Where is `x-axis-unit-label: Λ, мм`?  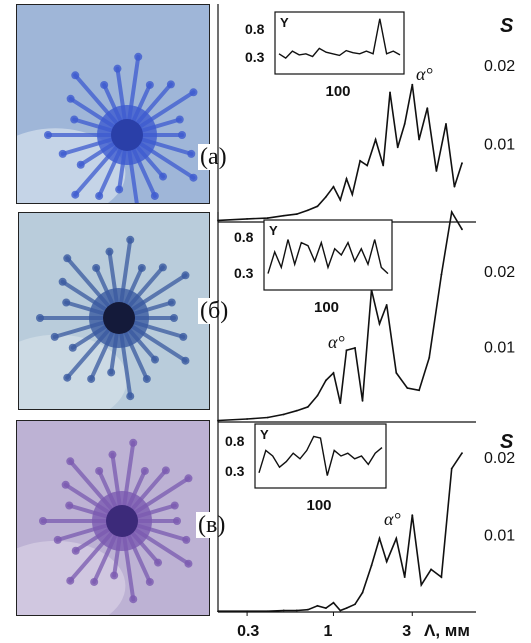 x-axis-unit-label: Λ, мм is located at coordinates (447, 630).